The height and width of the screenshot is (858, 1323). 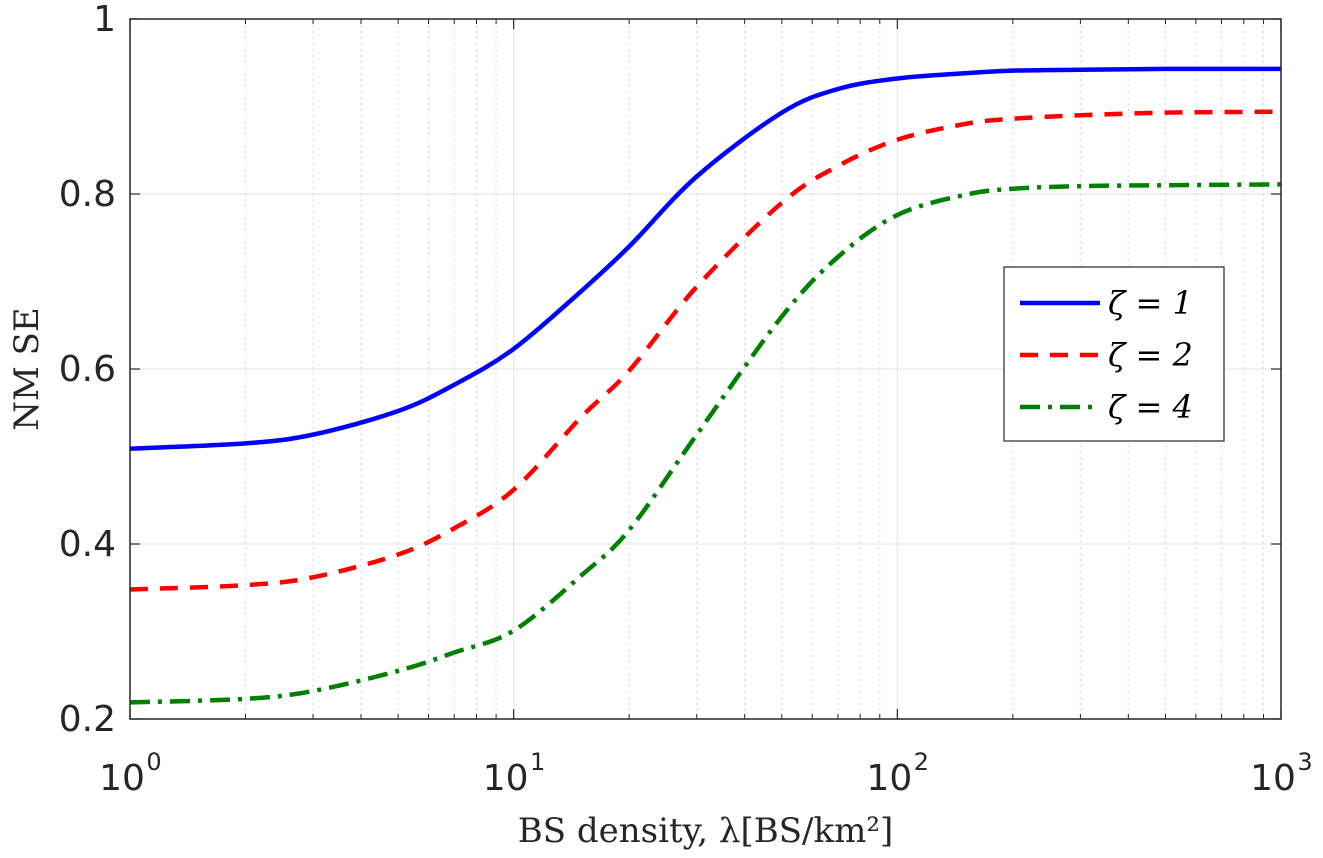 I want to click on x-tick-label: 10 2, so click(x=897, y=773).